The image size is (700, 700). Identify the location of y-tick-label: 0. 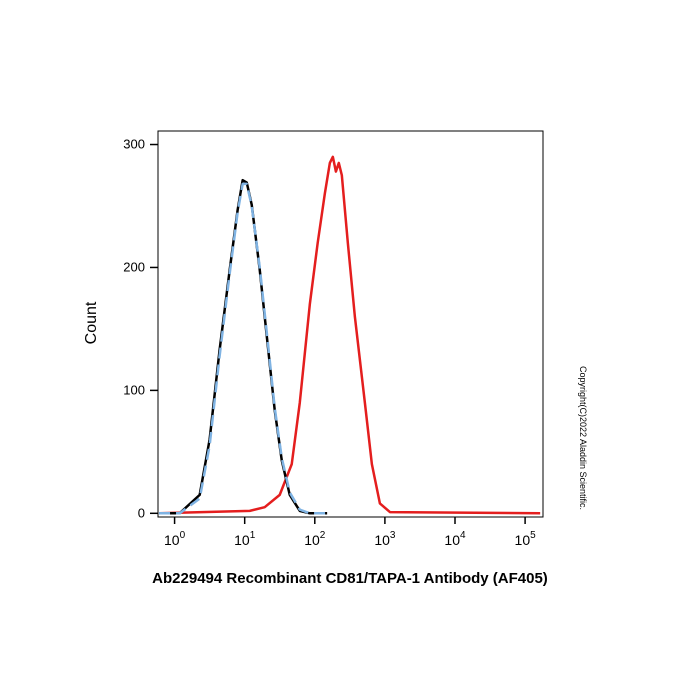
(141, 512).